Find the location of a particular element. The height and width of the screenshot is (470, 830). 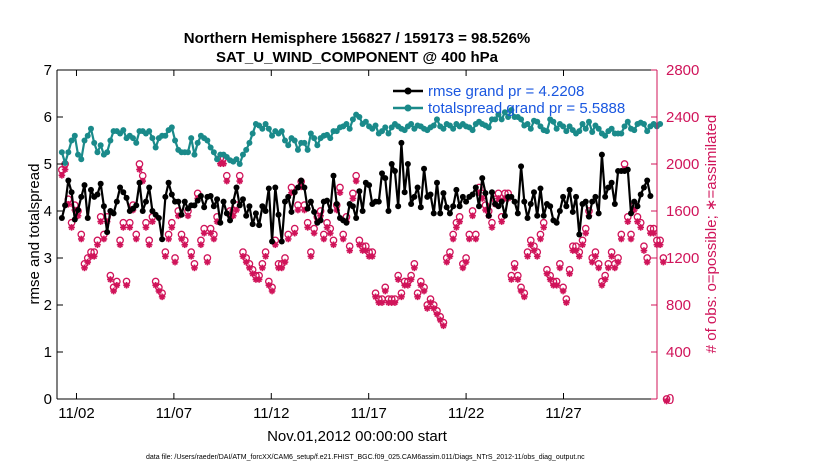

y-tick-label-right: 1600 is located at coordinates (682, 211).